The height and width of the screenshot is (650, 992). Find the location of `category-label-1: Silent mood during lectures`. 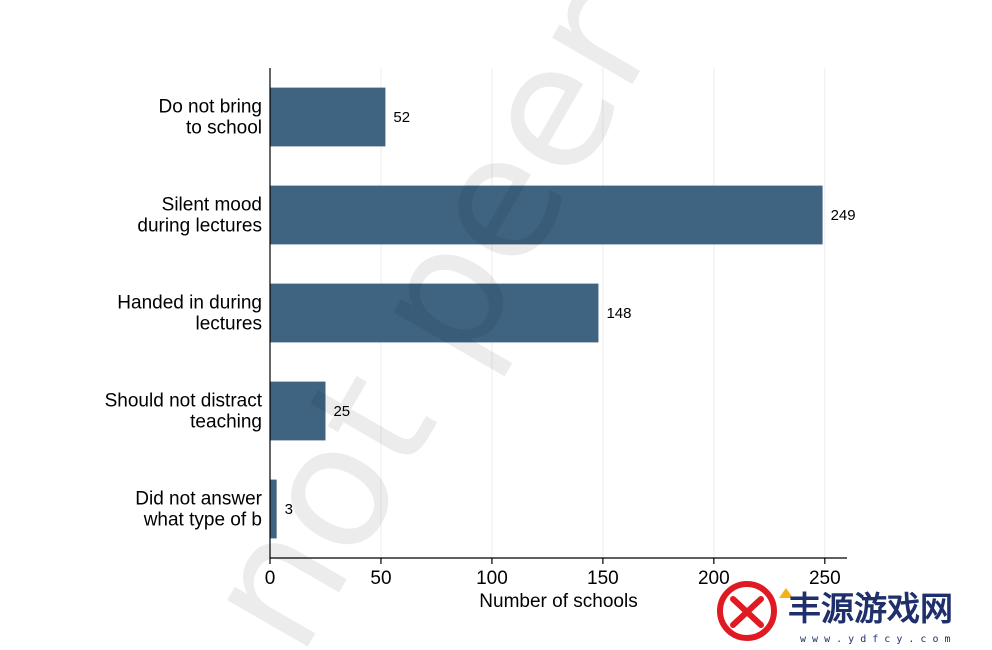

category-label-1: Silent mood during lectures is located at coordinates (199, 216).